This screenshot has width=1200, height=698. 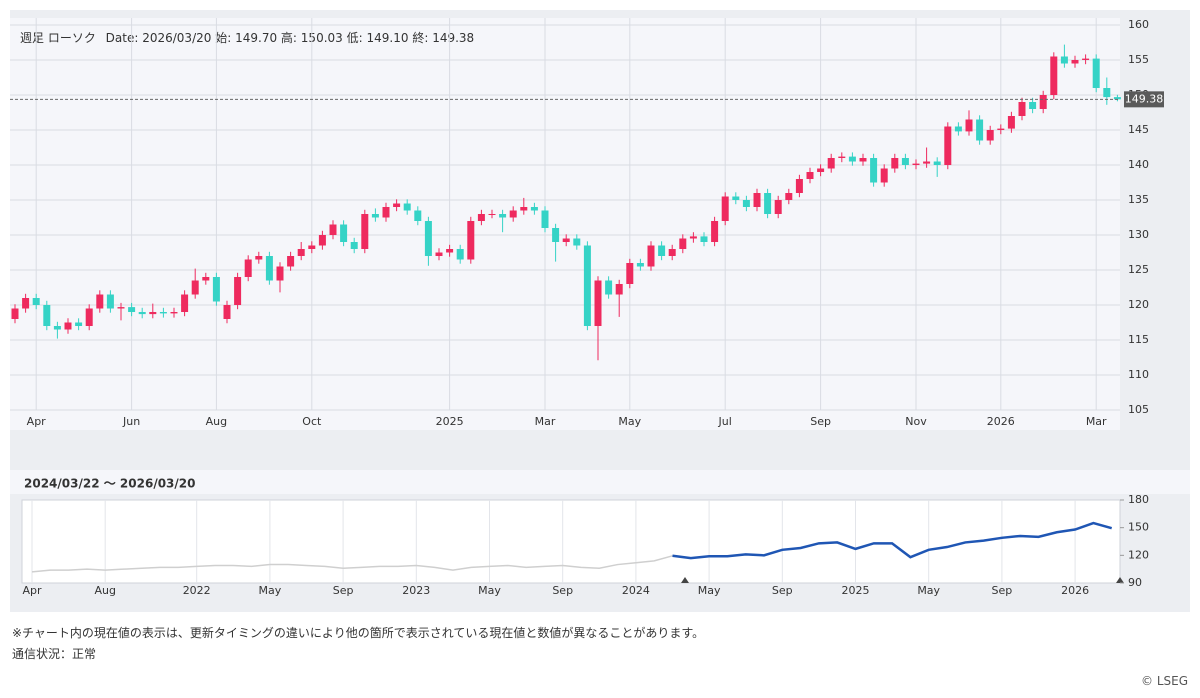 What do you see at coordinates (355, 38) in the screenshot?
I see `header-low-label: 低:` at bounding box center [355, 38].